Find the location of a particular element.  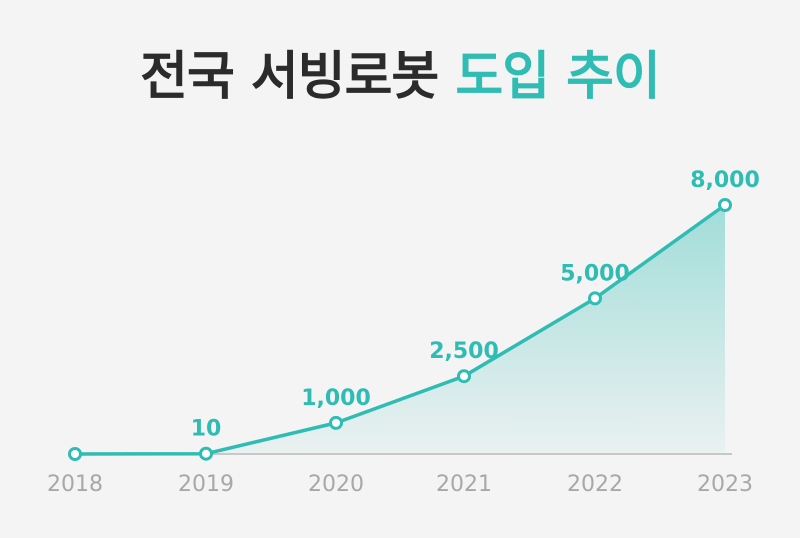

x-tick-label-2022: 2022 is located at coordinates (595, 484).